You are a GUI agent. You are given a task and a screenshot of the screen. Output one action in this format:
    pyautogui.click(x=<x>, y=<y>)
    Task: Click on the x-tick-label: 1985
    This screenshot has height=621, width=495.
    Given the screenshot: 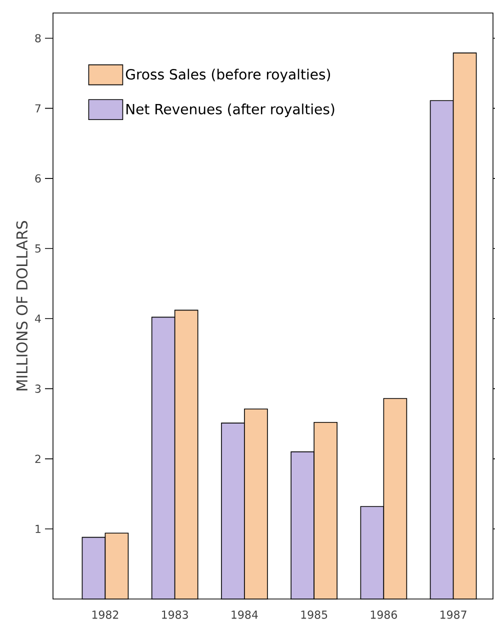 What is the action you would take?
    pyautogui.click(x=314, y=614)
    